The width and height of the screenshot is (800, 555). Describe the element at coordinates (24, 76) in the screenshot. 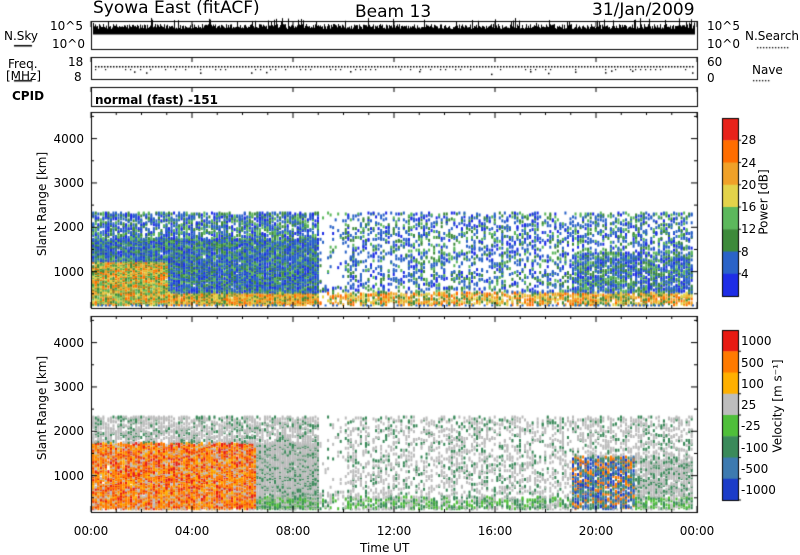

I see `freq-unit-label: [MHz]` at that location.